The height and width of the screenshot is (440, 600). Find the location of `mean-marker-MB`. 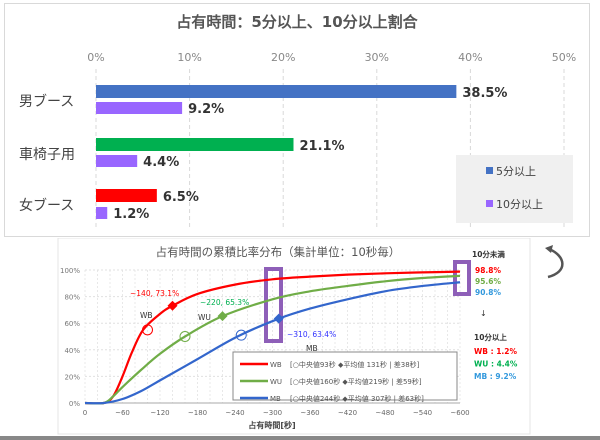

mean-marker-MB is located at coordinates (278, 318).